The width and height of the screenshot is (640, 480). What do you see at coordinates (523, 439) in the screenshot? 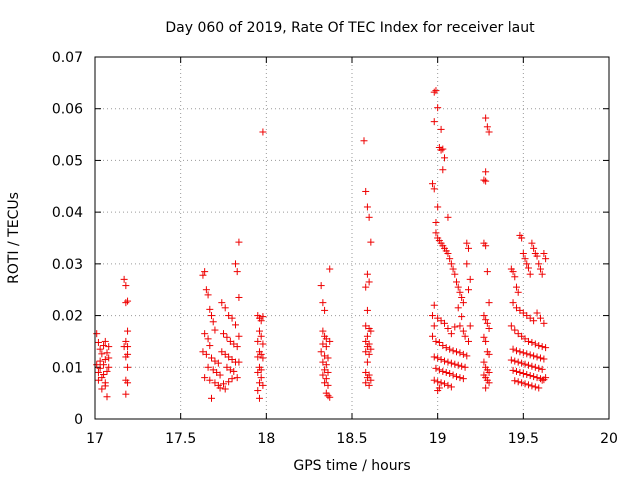
I see `x-tick-label: 19.5` at bounding box center [523, 439].